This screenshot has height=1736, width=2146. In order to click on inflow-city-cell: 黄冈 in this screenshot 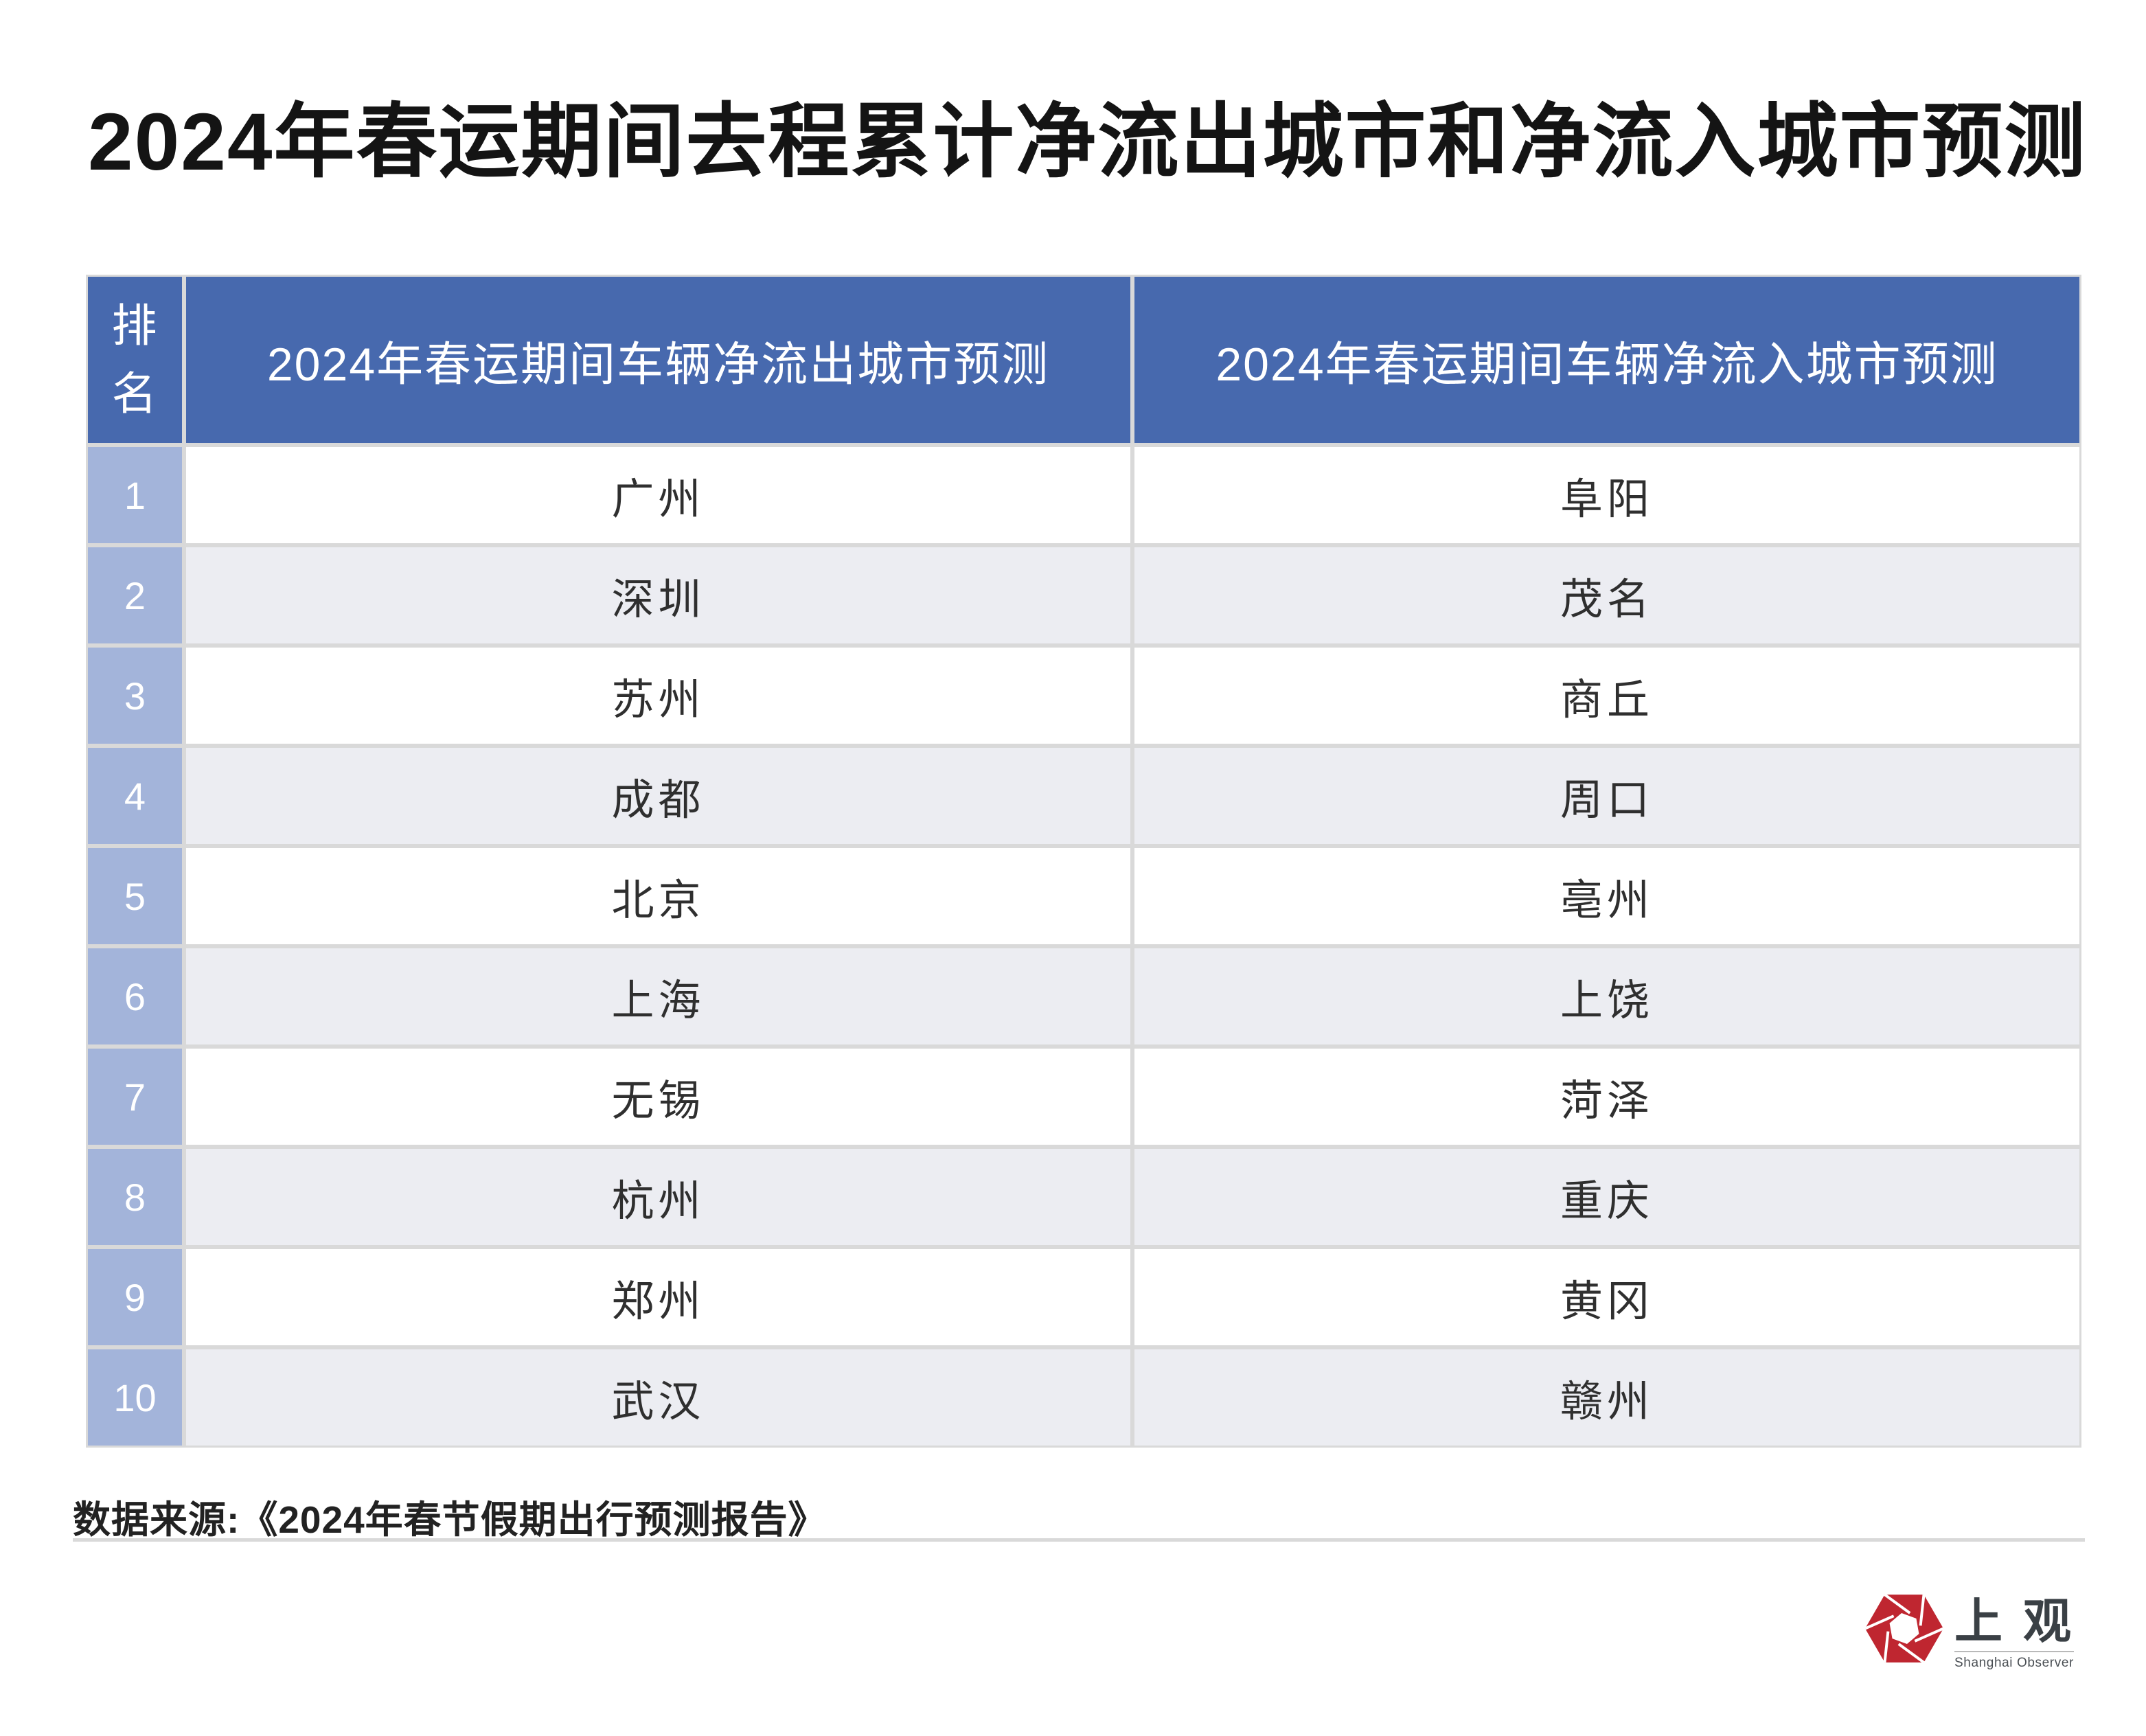, I will do `click(1607, 1297)`.